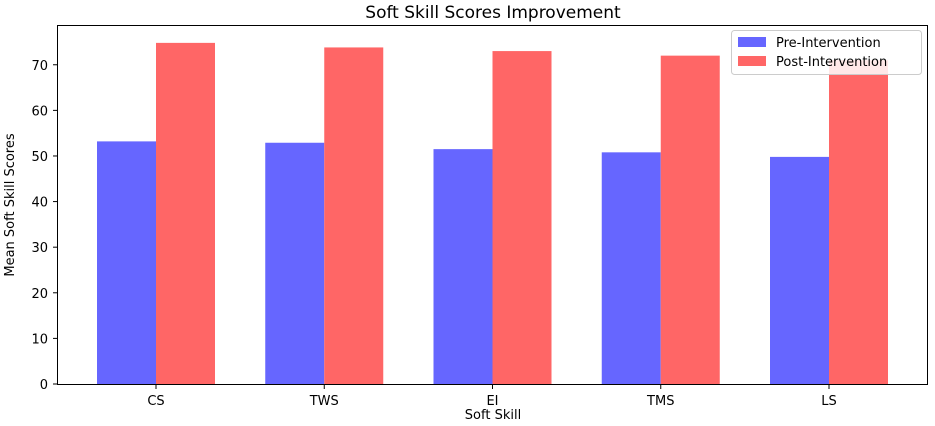 This screenshot has height=426, width=935. I want to click on pre-intervention-bar-cs, so click(126, 262).